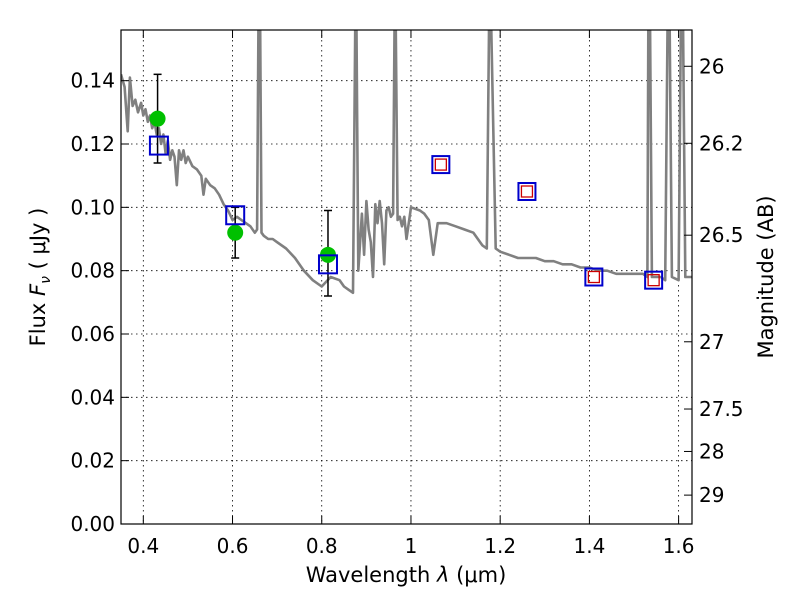 The height and width of the screenshot is (600, 800). I want to click on y2-tick-label: 27, so click(711, 342).